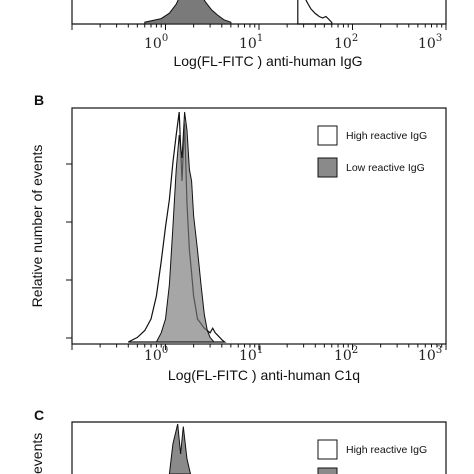 The image size is (474, 474). What do you see at coordinates (267, 61) in the screenshot?
I see `panel-a-x-axis-title: Log(FL-FITC ) anti-human IgG` at bounding box center [267, 61].